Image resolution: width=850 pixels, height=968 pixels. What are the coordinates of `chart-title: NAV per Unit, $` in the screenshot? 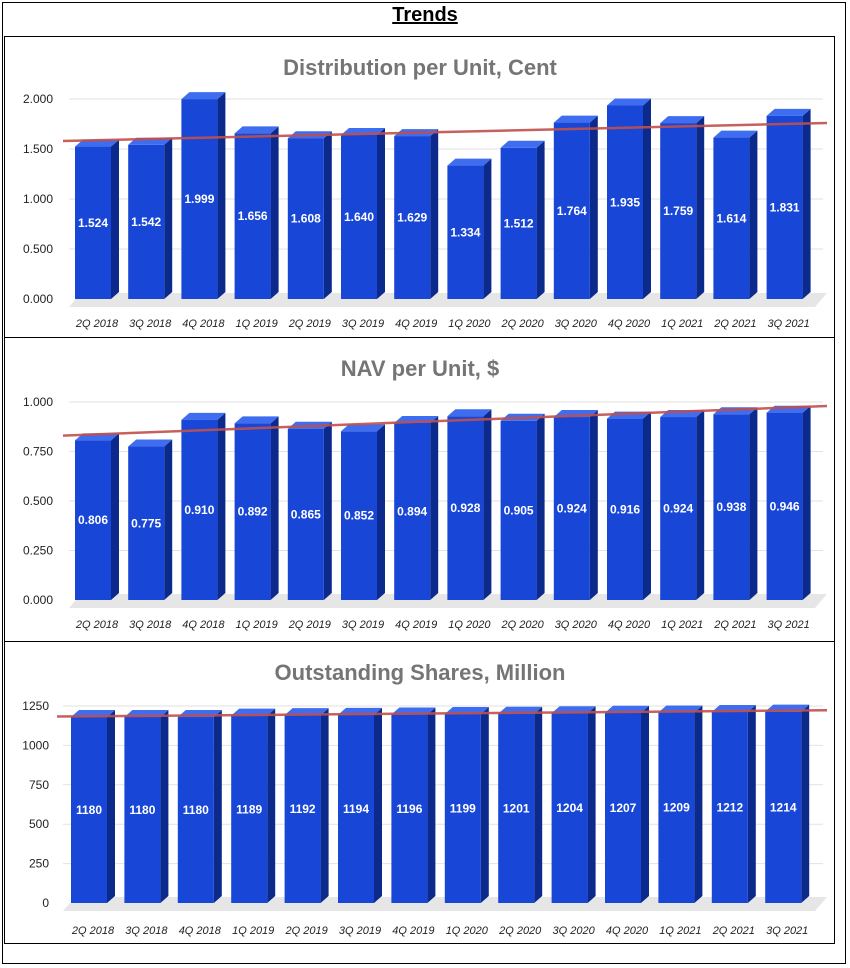 It's located at (420, 368).